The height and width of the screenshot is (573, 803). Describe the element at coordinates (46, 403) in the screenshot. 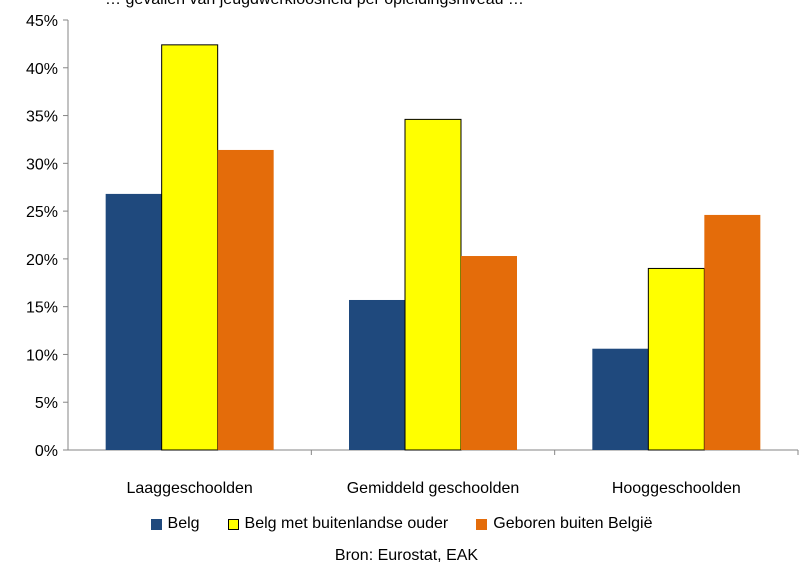

I see `y-tick-label: 5%` at that location.